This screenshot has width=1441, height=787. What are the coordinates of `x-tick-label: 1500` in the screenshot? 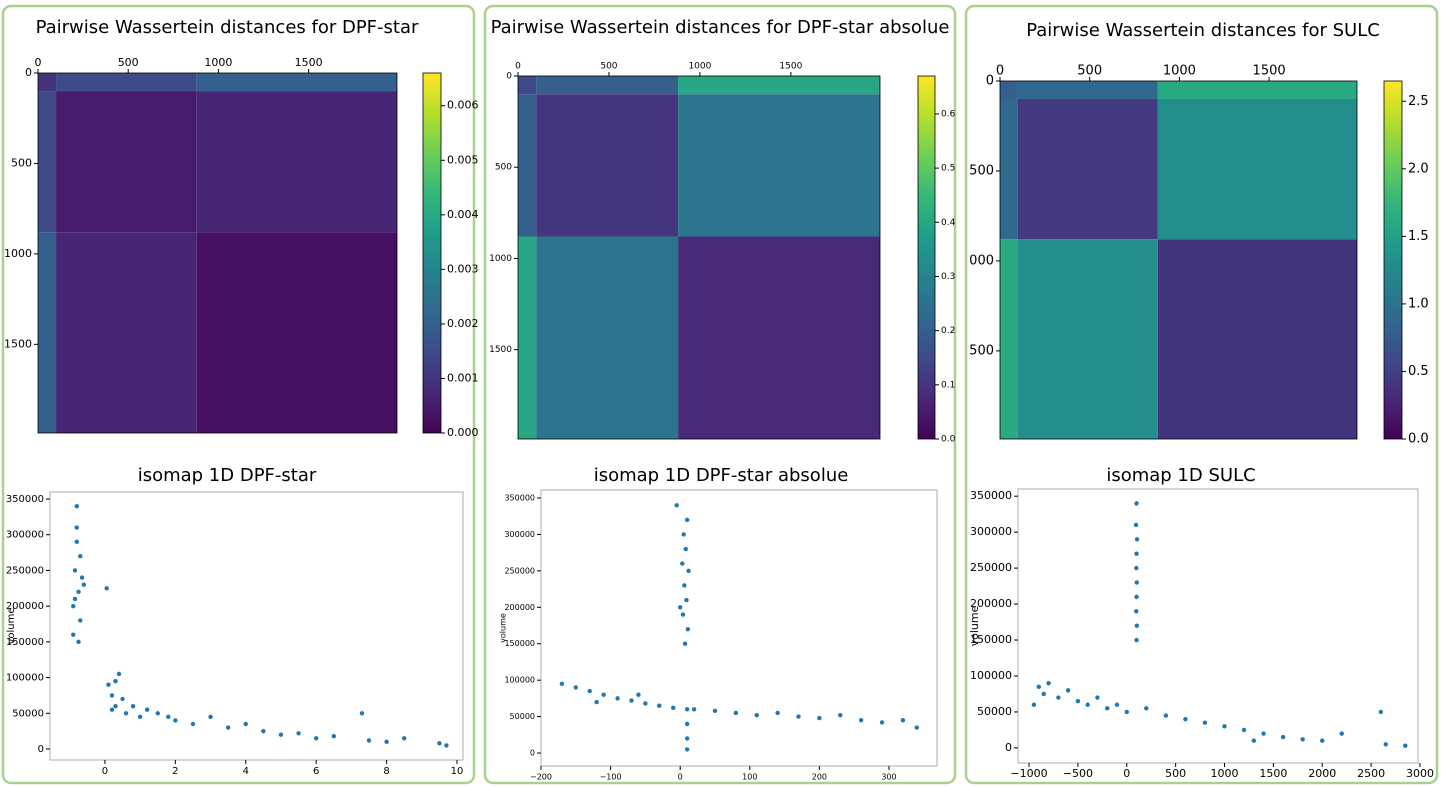 It's located at (1269, 71).